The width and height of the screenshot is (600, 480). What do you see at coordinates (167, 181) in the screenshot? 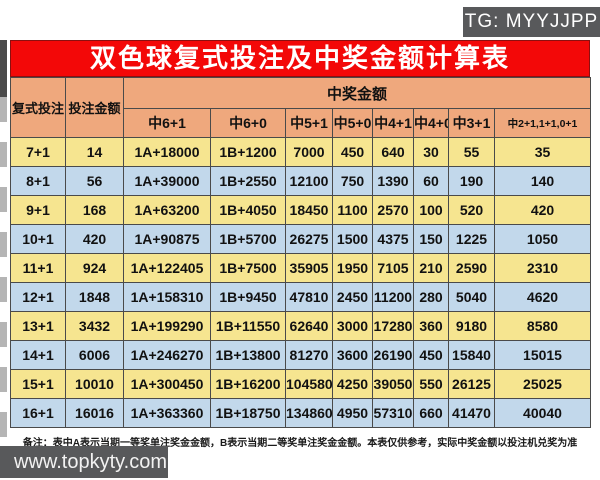
I see `prize-amount-cell: 1A+39000` at bounding box center [167, 181].